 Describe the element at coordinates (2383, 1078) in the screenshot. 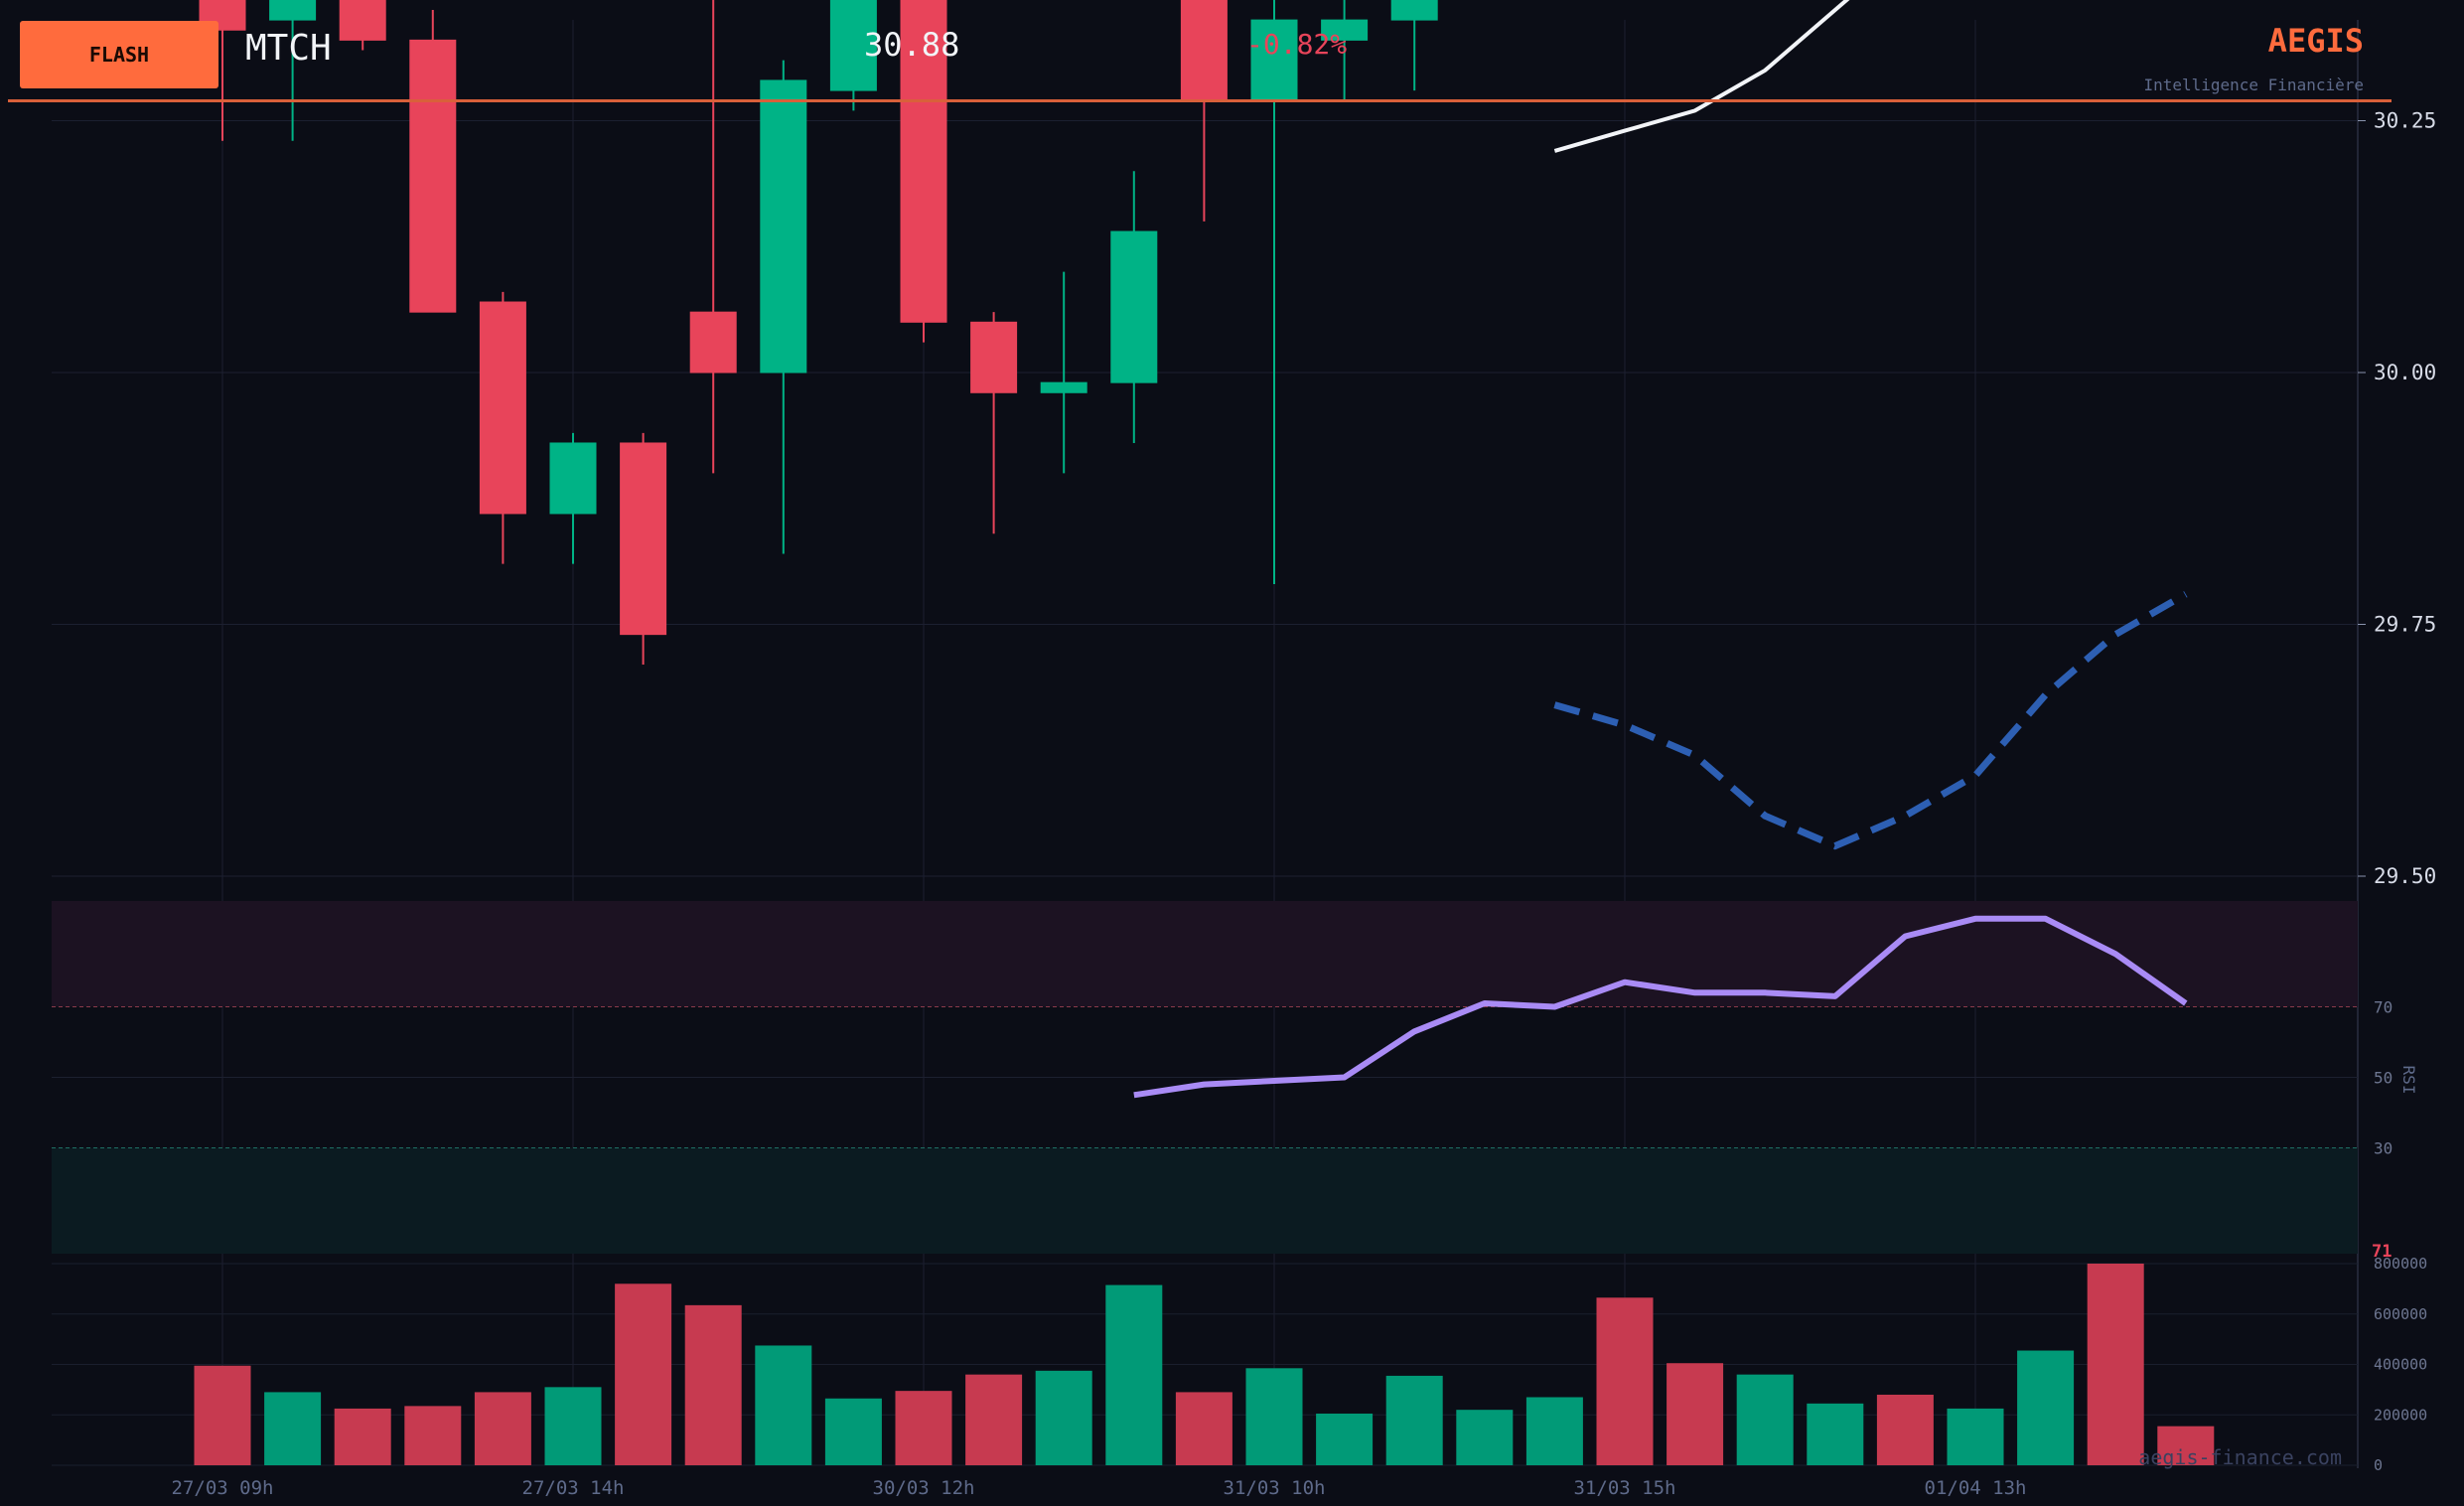

I see `rsi-tick-label: 50` at that location.